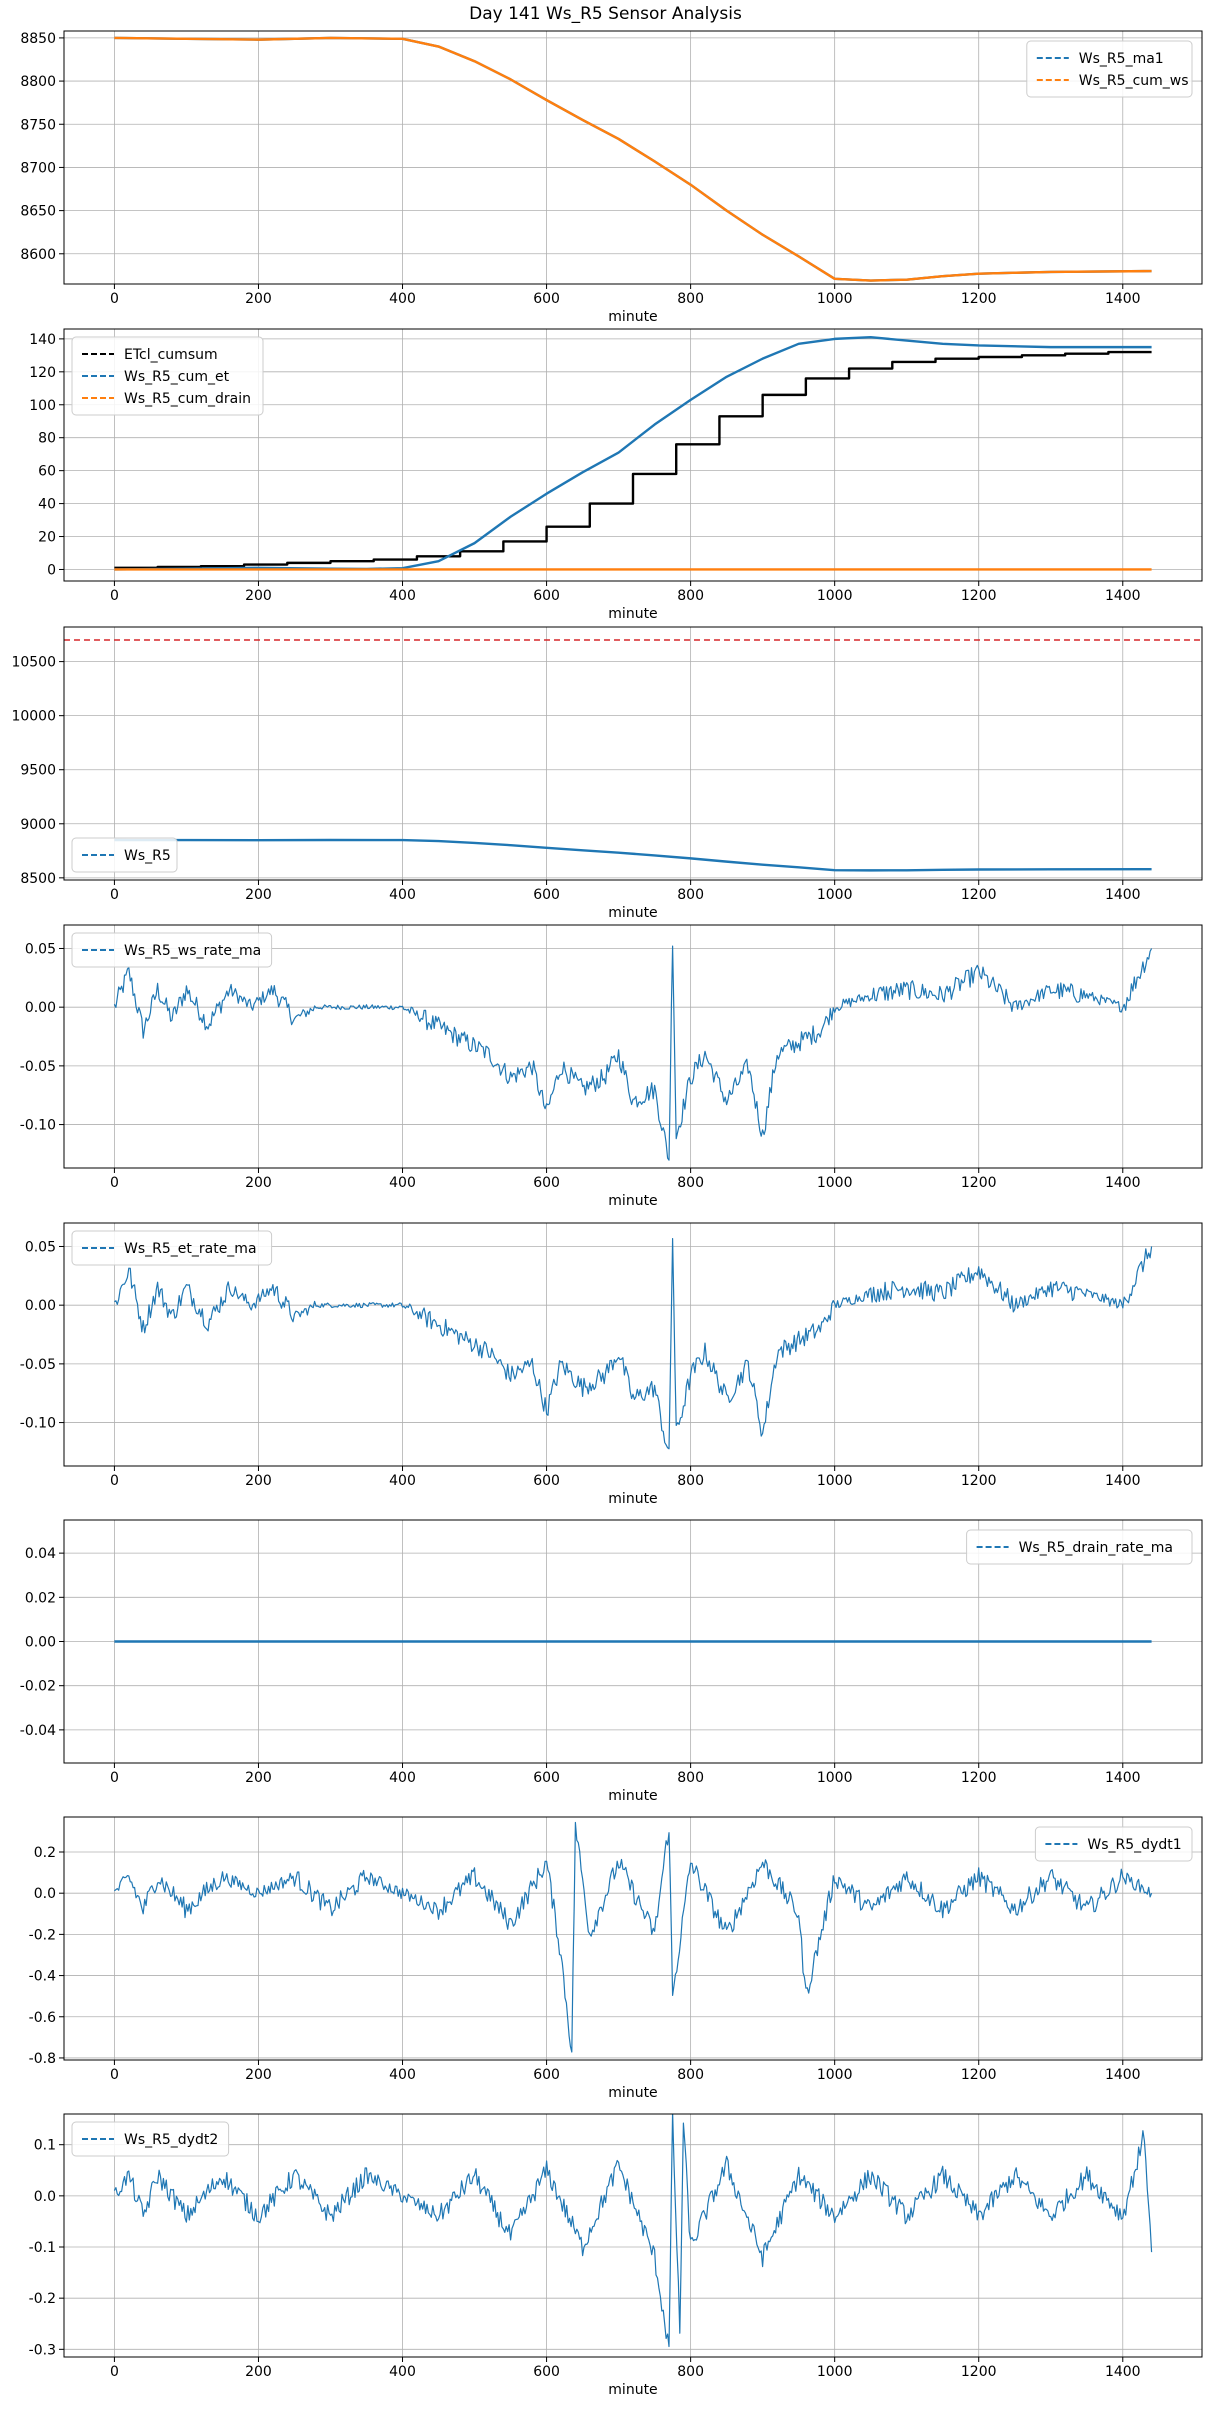 This screenshot has height=2411, width=1211. I want to click on legend-entry: Ws_R5_cum_et, so click(177, 377).